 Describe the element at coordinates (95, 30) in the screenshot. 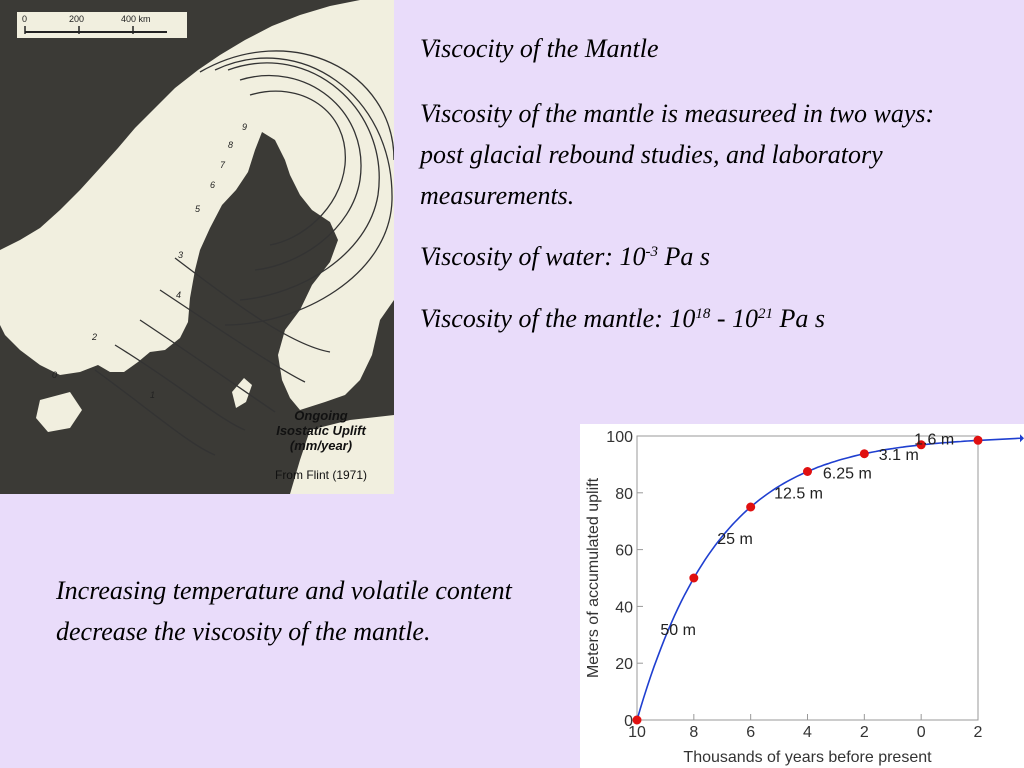

I see `scale-bar-graphic` at that location.